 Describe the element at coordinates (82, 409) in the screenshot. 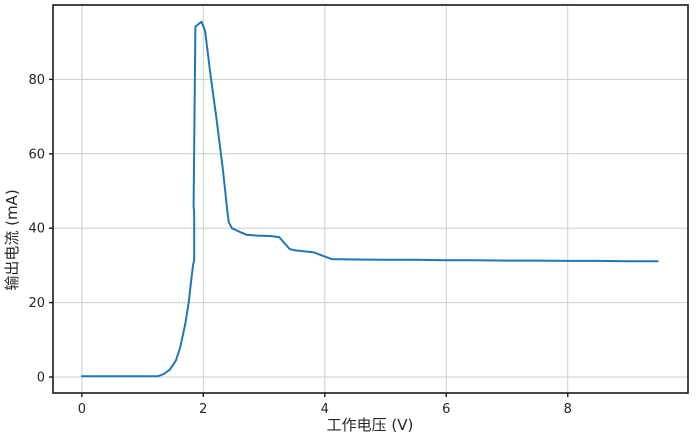

I see `x-tick-label: 0` at that location.